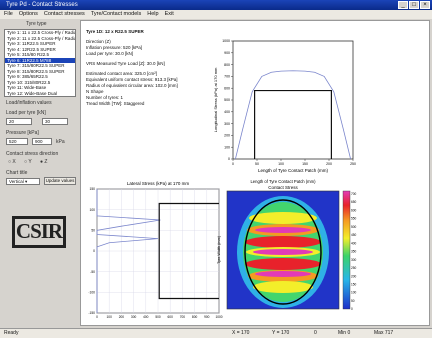 The height and width of the screenshot is (338, 432). Describe the element at coordinates (188, 251) in the screenshot. I see `contact-rectangle` at that location.